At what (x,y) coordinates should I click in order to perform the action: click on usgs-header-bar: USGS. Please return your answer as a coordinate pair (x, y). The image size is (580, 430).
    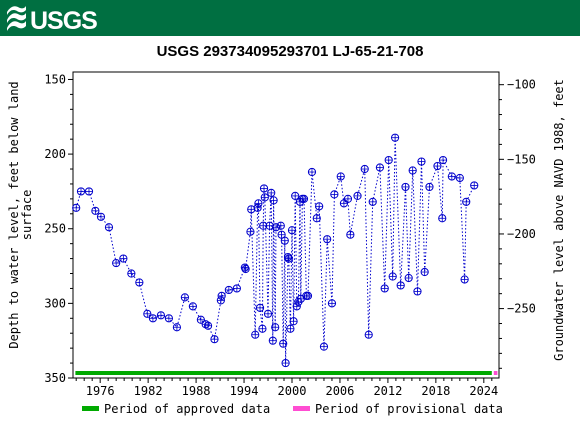
    Looking at the image, I should click on (290, 18).